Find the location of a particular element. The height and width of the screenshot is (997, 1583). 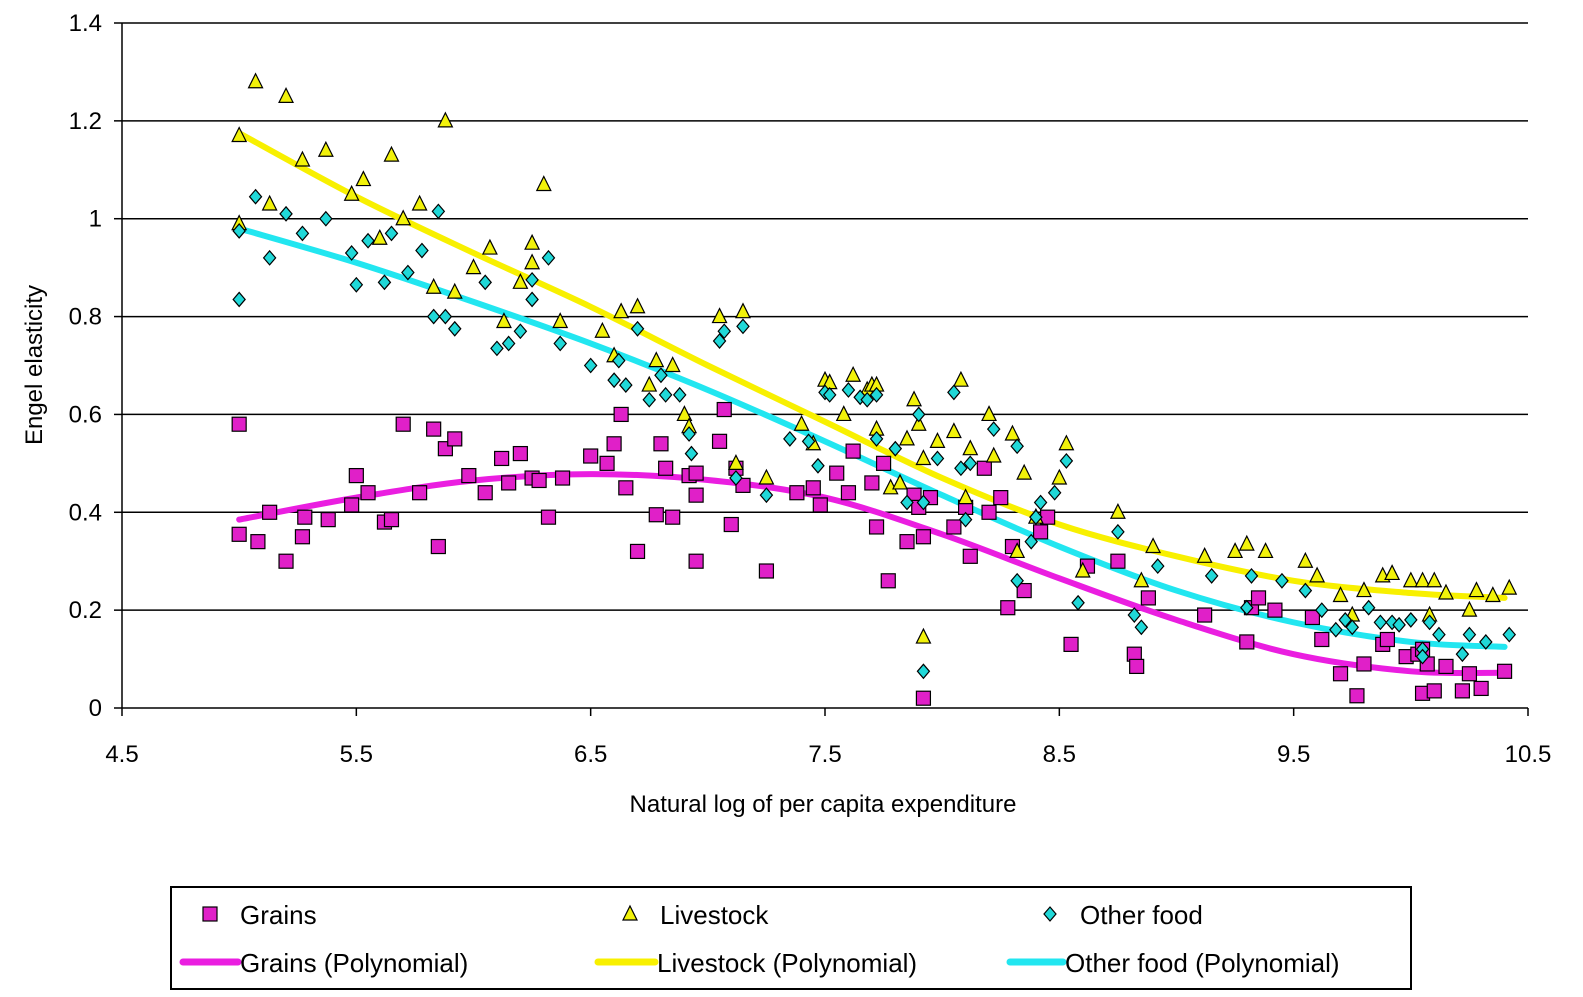

y-tick-labels: 0 0.2 0.4 0.6 0.8 1 1.2 1.4 is located at coordinates (95, 366).